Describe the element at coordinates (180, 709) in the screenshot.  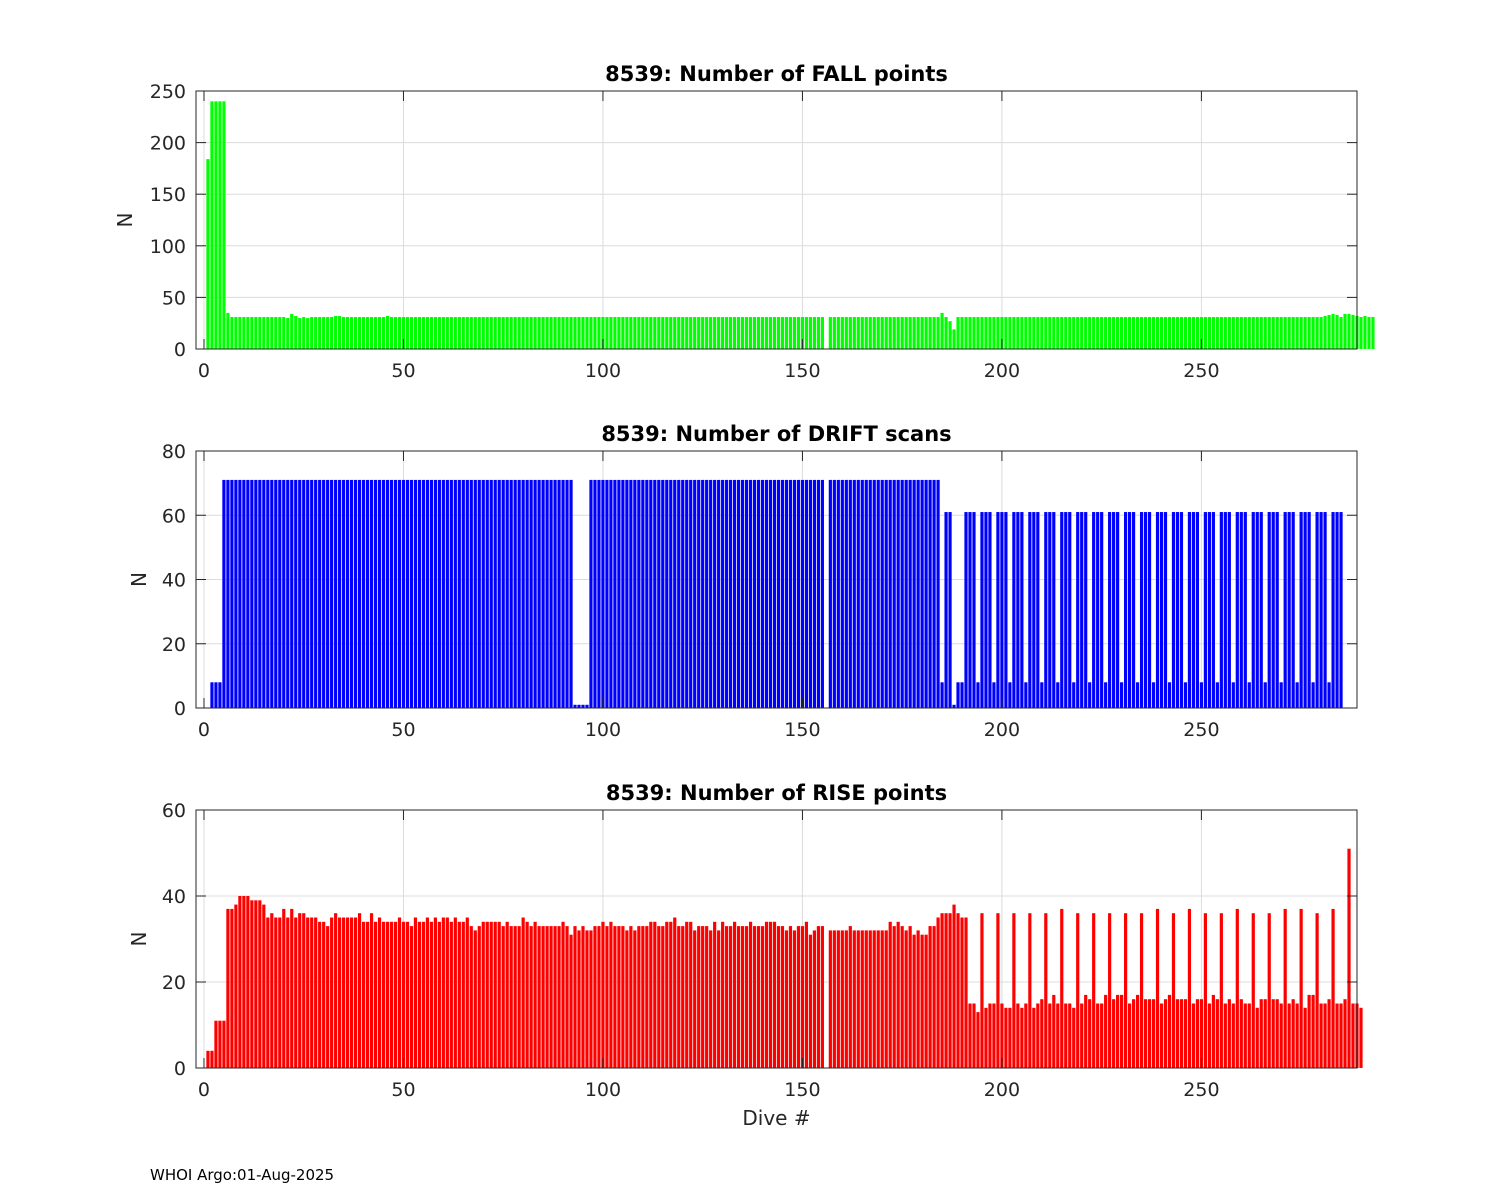
I see `chart2-ytick-label: 0` at that location.